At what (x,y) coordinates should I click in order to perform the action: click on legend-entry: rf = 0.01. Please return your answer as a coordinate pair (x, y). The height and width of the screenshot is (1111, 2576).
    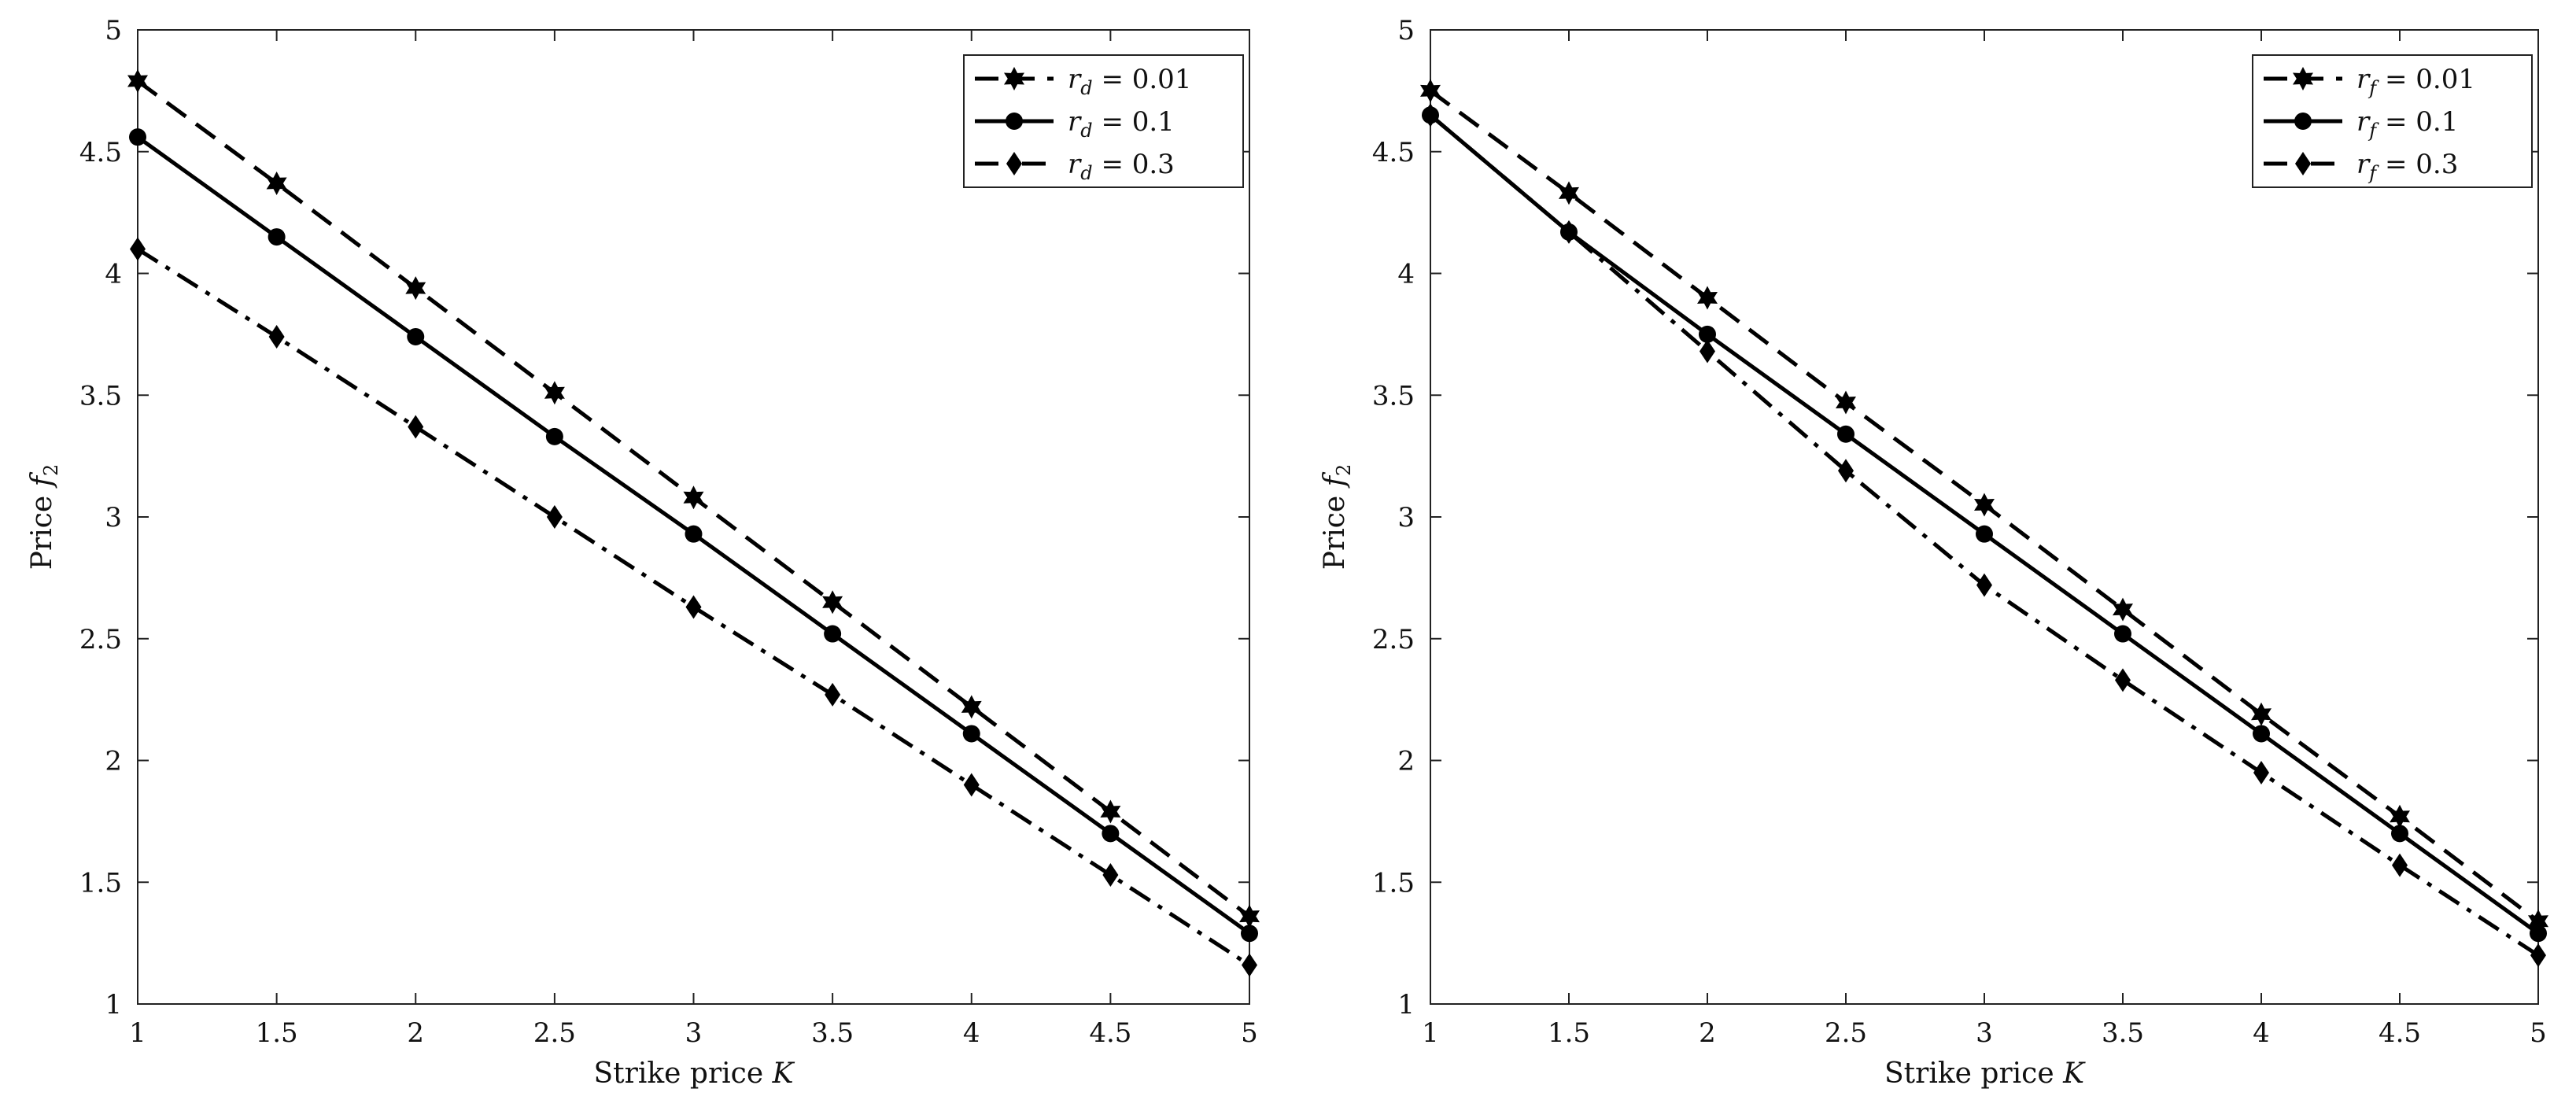
    Looking at the image, I should click on (2415, 81).